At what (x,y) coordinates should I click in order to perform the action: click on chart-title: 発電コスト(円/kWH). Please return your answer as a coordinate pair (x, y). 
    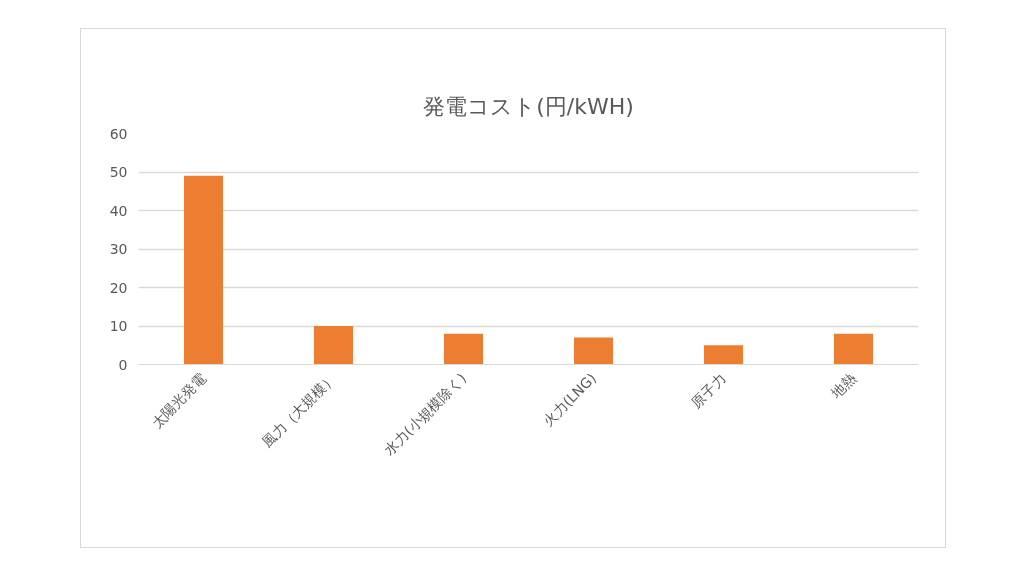
    Looking at the image, I should click on (528, 106).